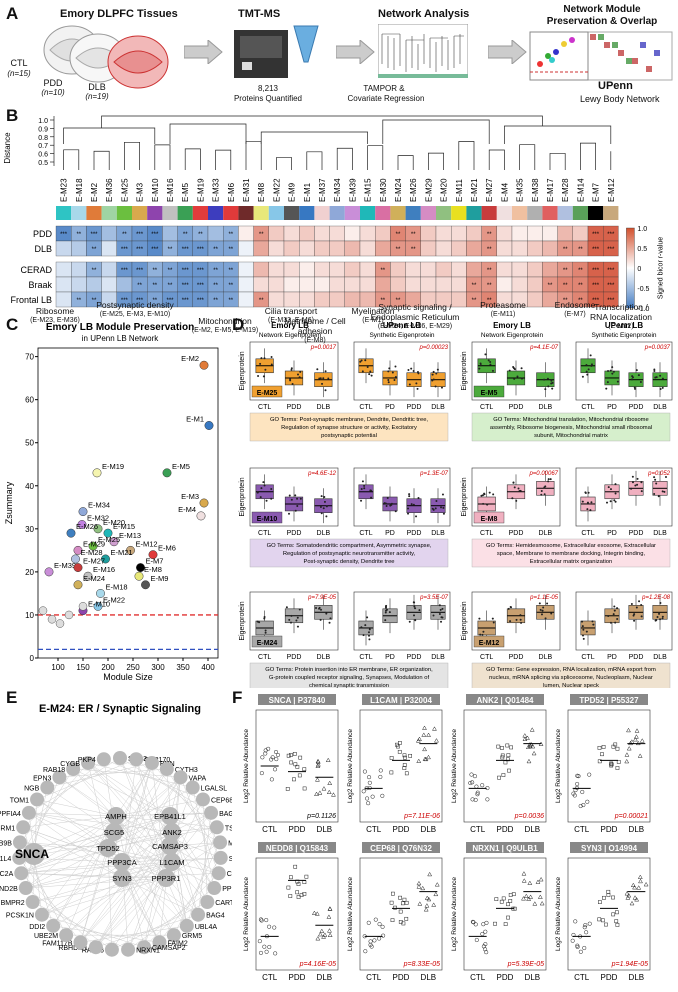 The height and width of the screenshot is (992, 678). I want to click on pathology-star: ***, so click(125, 271).